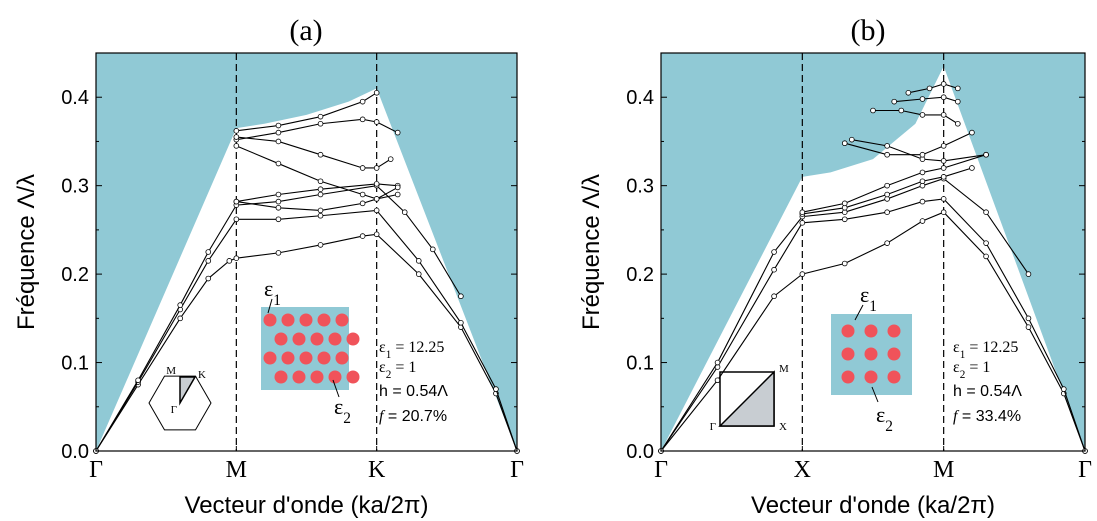 This screenshot has width=1097, height=521. What do you see at coordinates (985, 350) in the screenshot?
I see `parameter-1: ε1 = 12.25` at bounding box center [985, 350].